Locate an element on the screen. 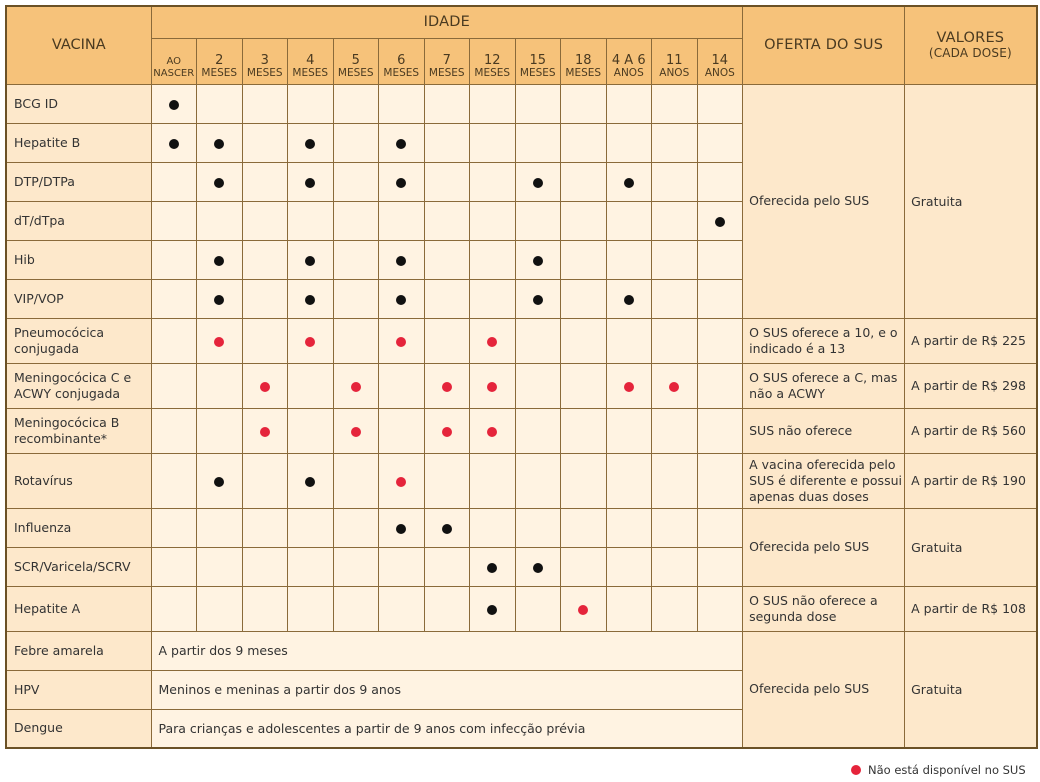 This screenshot has height=782, width=1040. header-vacina: VACINA is located at coordinates (78, 45).